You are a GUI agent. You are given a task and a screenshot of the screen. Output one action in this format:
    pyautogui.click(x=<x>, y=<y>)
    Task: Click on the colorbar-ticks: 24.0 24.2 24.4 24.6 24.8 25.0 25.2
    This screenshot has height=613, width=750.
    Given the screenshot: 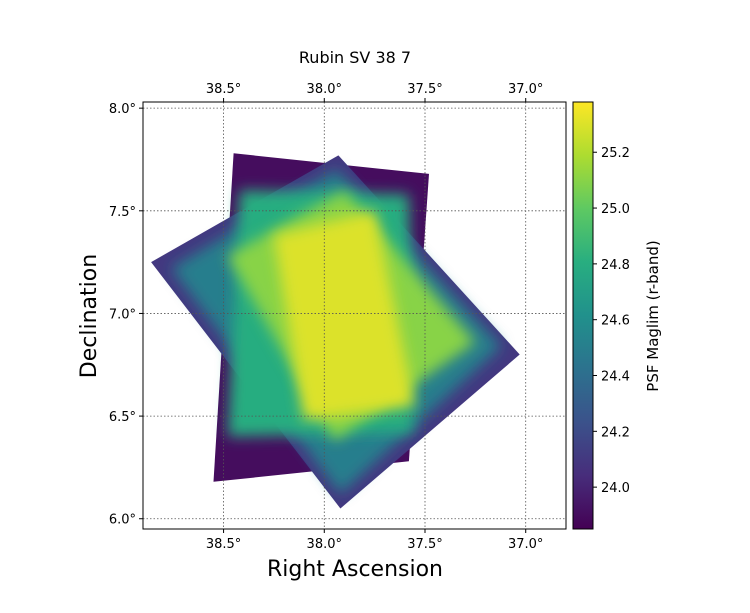 What is the action you would take?
    pyautogui.click(x=611, y=321)
    